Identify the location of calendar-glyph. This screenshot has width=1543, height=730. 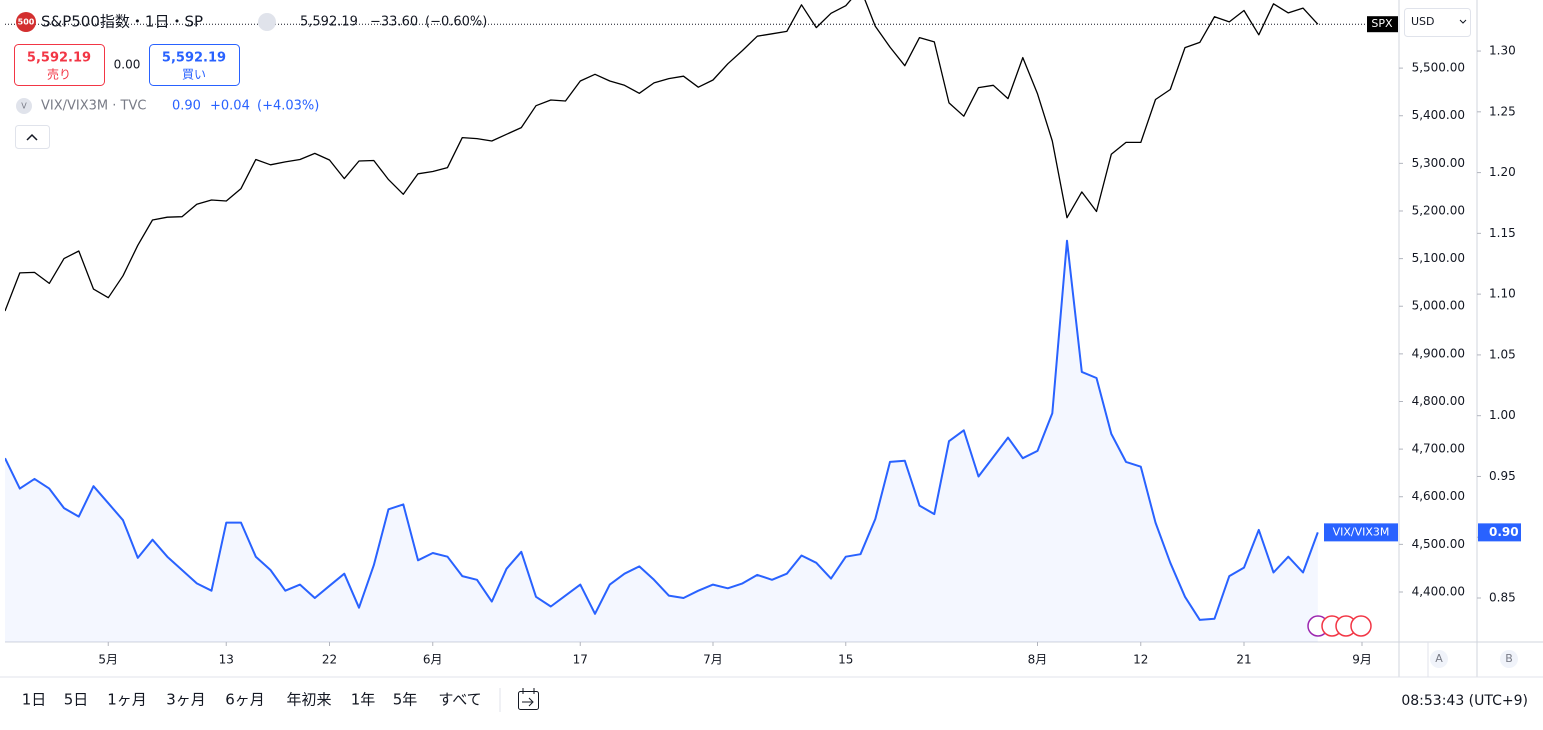
(528, 697).